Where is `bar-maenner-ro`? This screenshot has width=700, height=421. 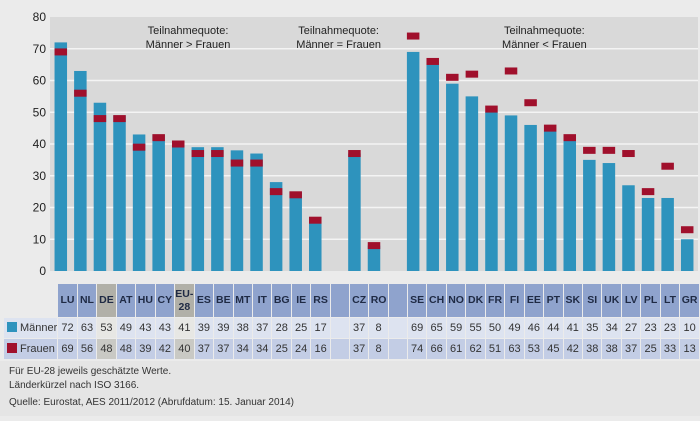 bar-maenner-ro is located at coordinates (374, 258).